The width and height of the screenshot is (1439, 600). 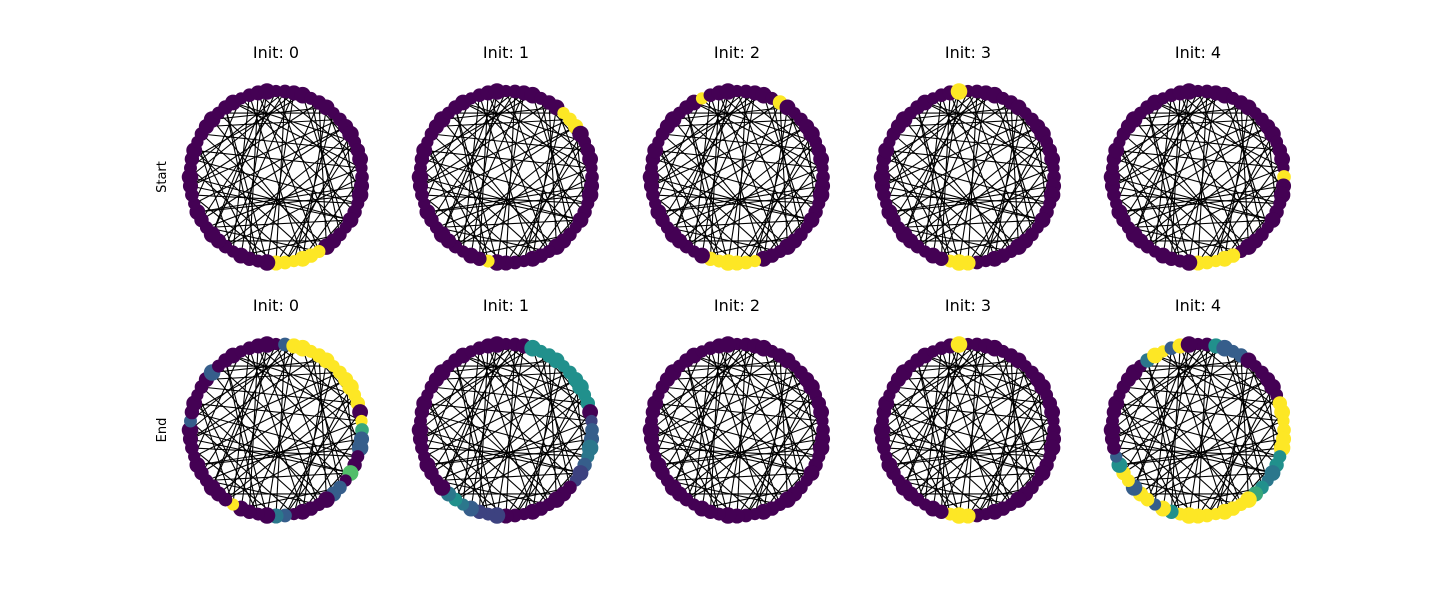 I want to click on panel-end-init-3: Init: 3, so click(x=967, y=410).